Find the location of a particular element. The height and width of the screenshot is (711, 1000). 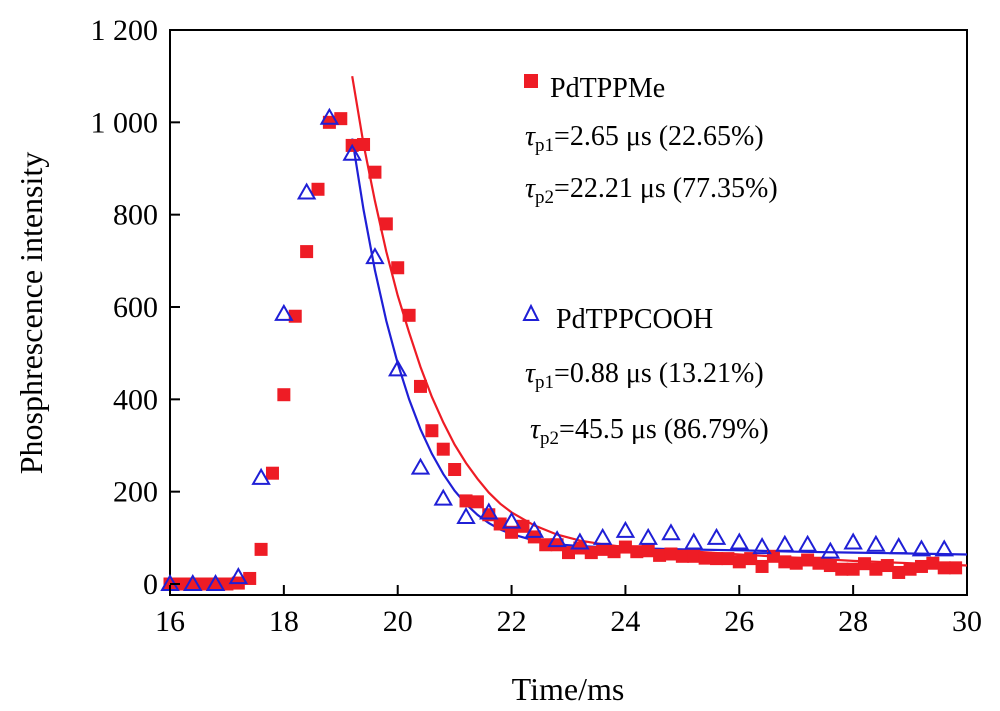

anno-pdtppcooh-tau2-symbol: τ is located at coordinates (535, 429).